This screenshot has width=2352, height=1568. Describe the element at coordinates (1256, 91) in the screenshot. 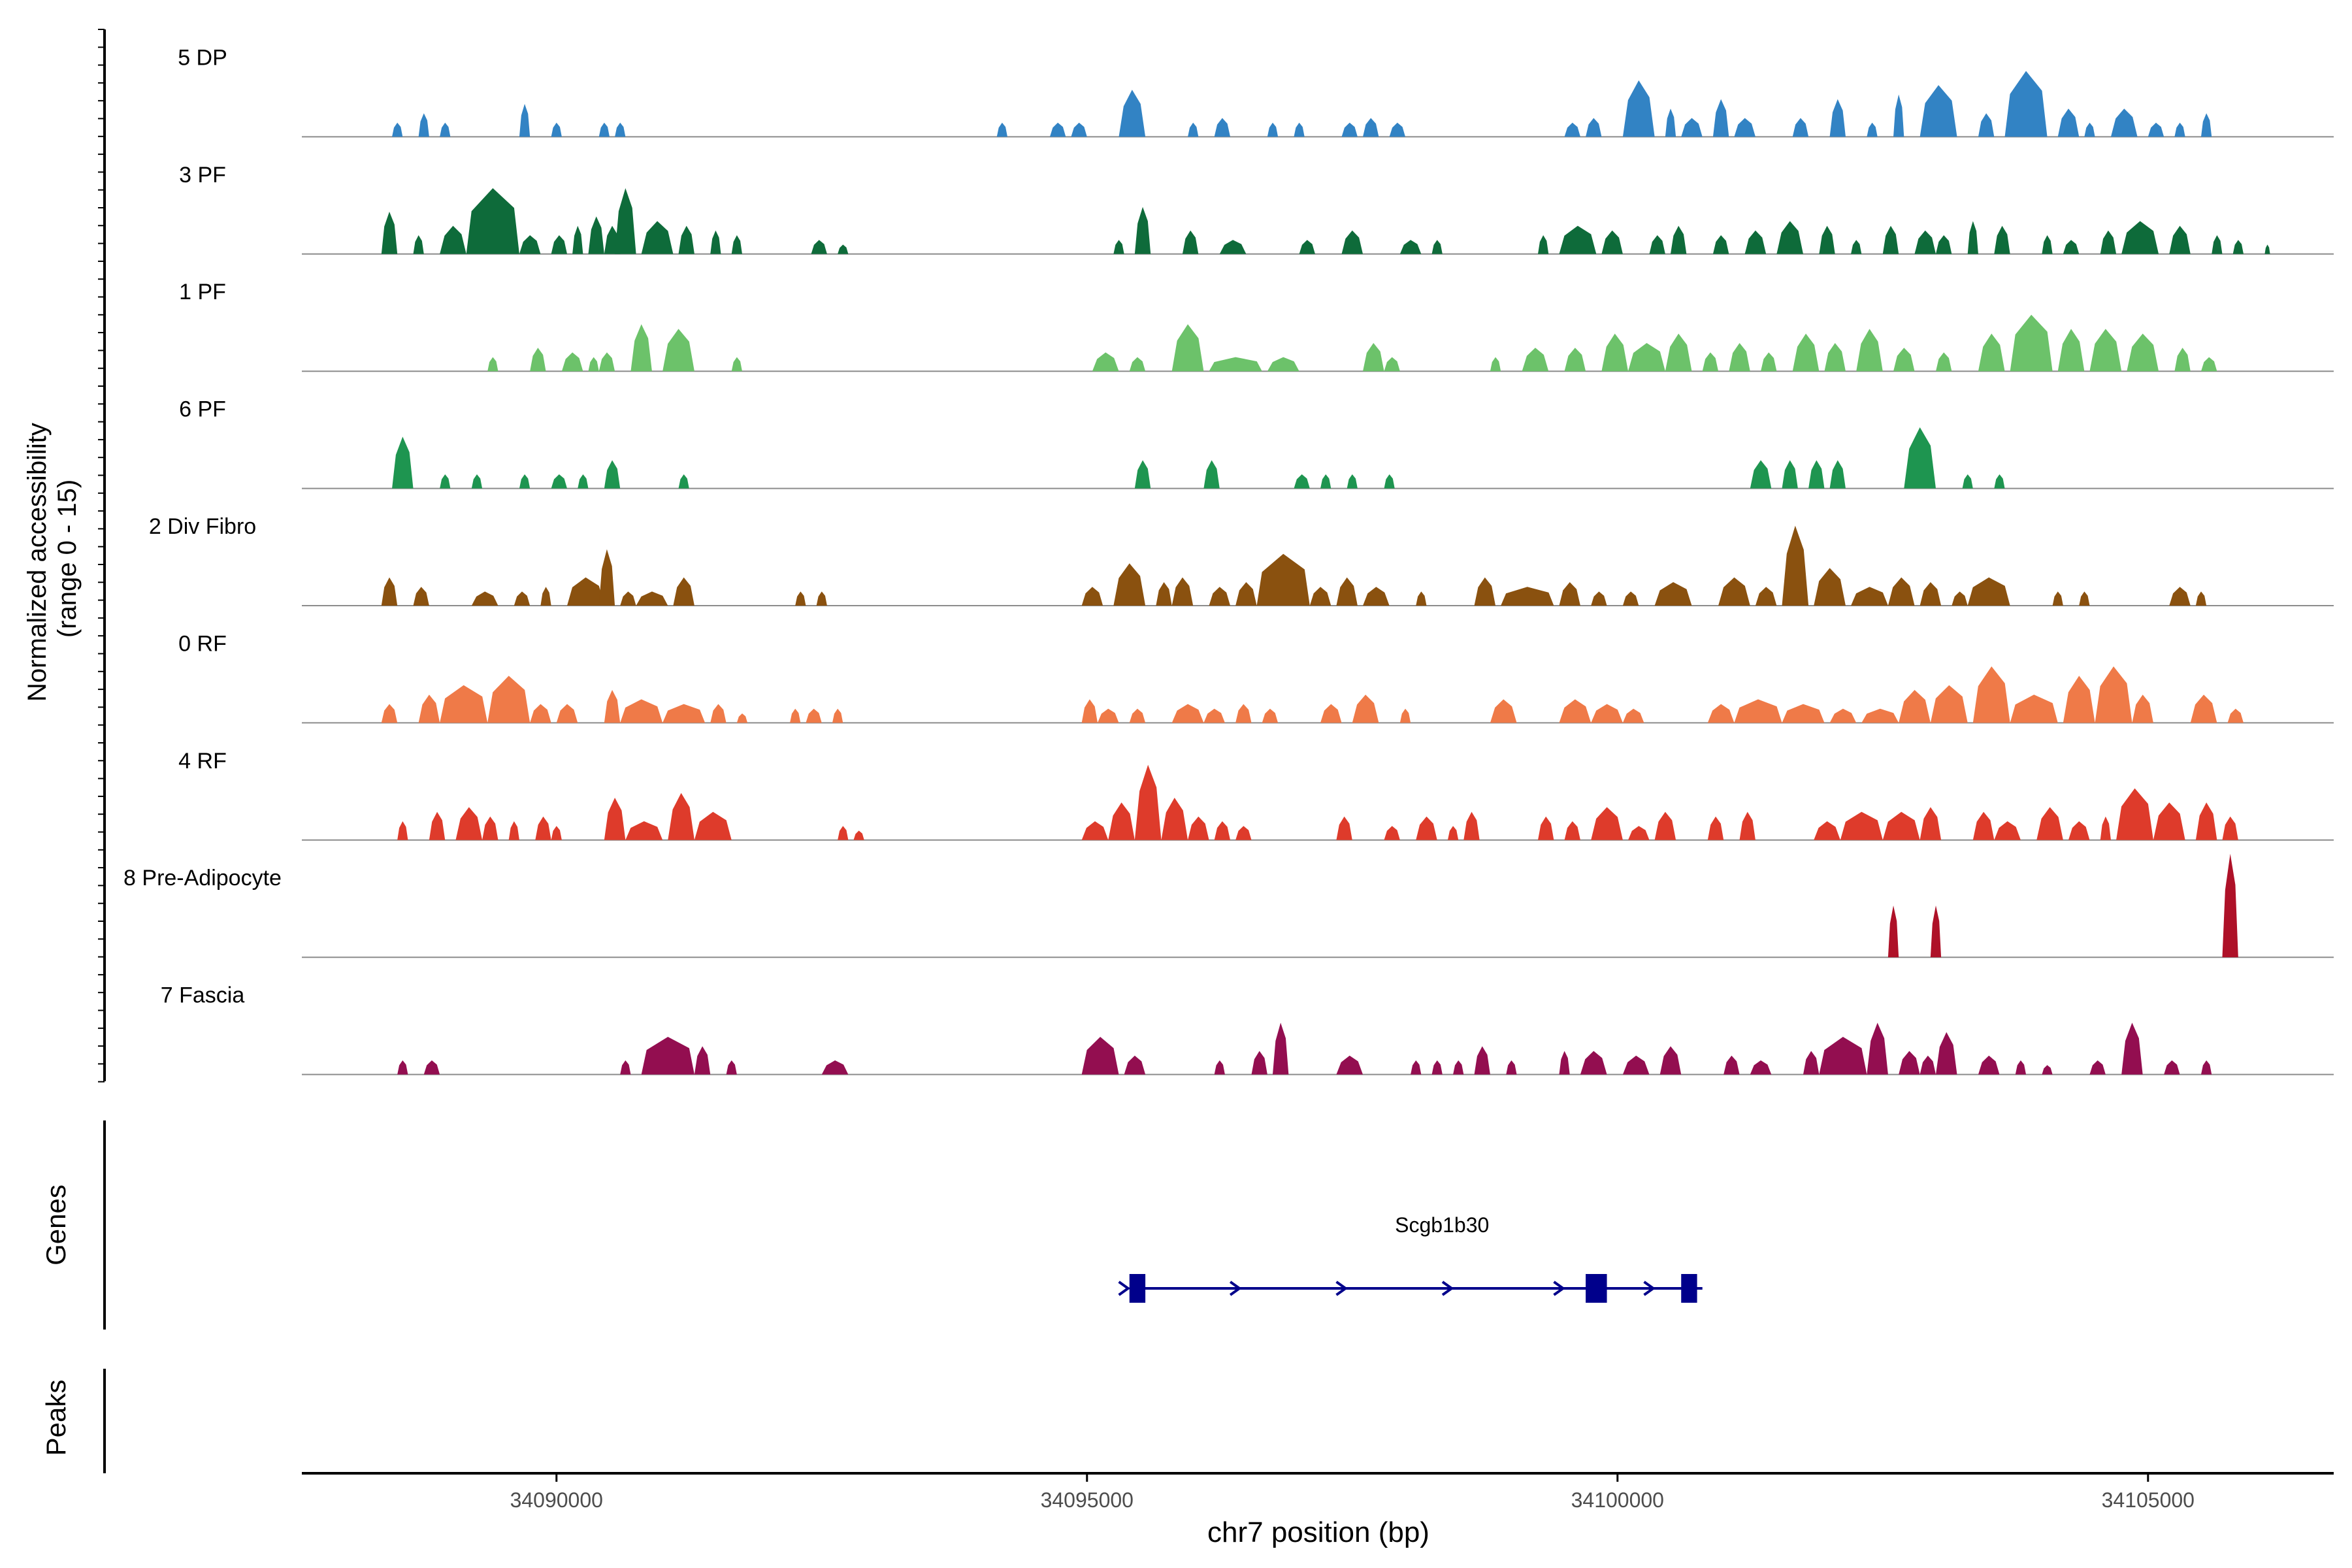

I see `track-5-dp: 5 DP` at that location.